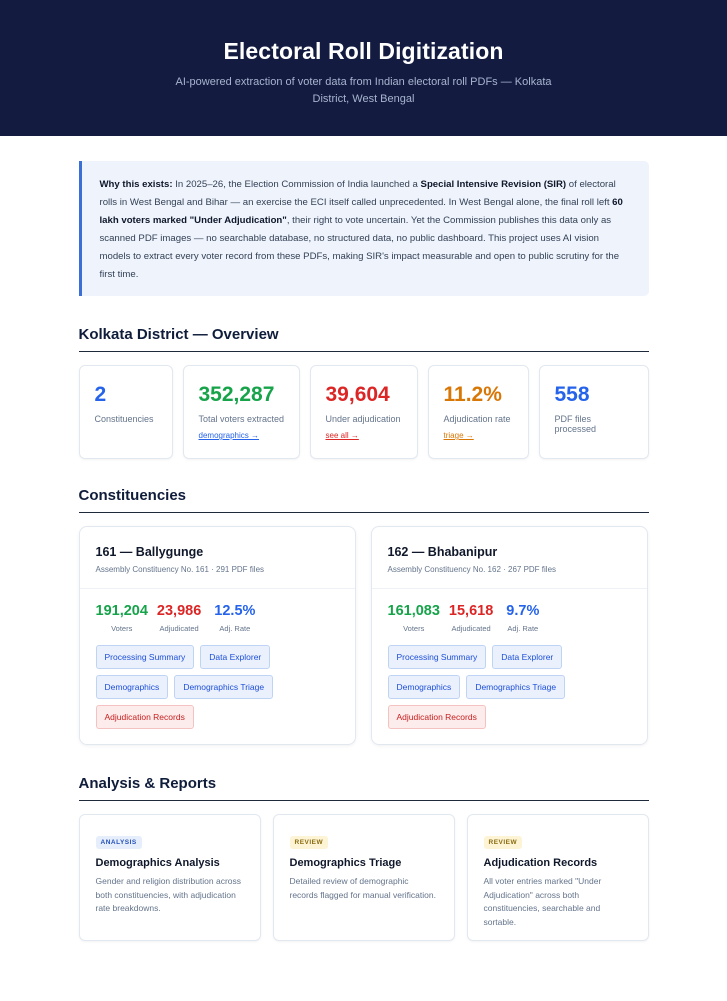 This screenshot has width=727, height=1001. What do you see at coordinates (345, 863) in the screenshot?
I see `report-title: Demographics Triage` at bounding box center [345, 863].